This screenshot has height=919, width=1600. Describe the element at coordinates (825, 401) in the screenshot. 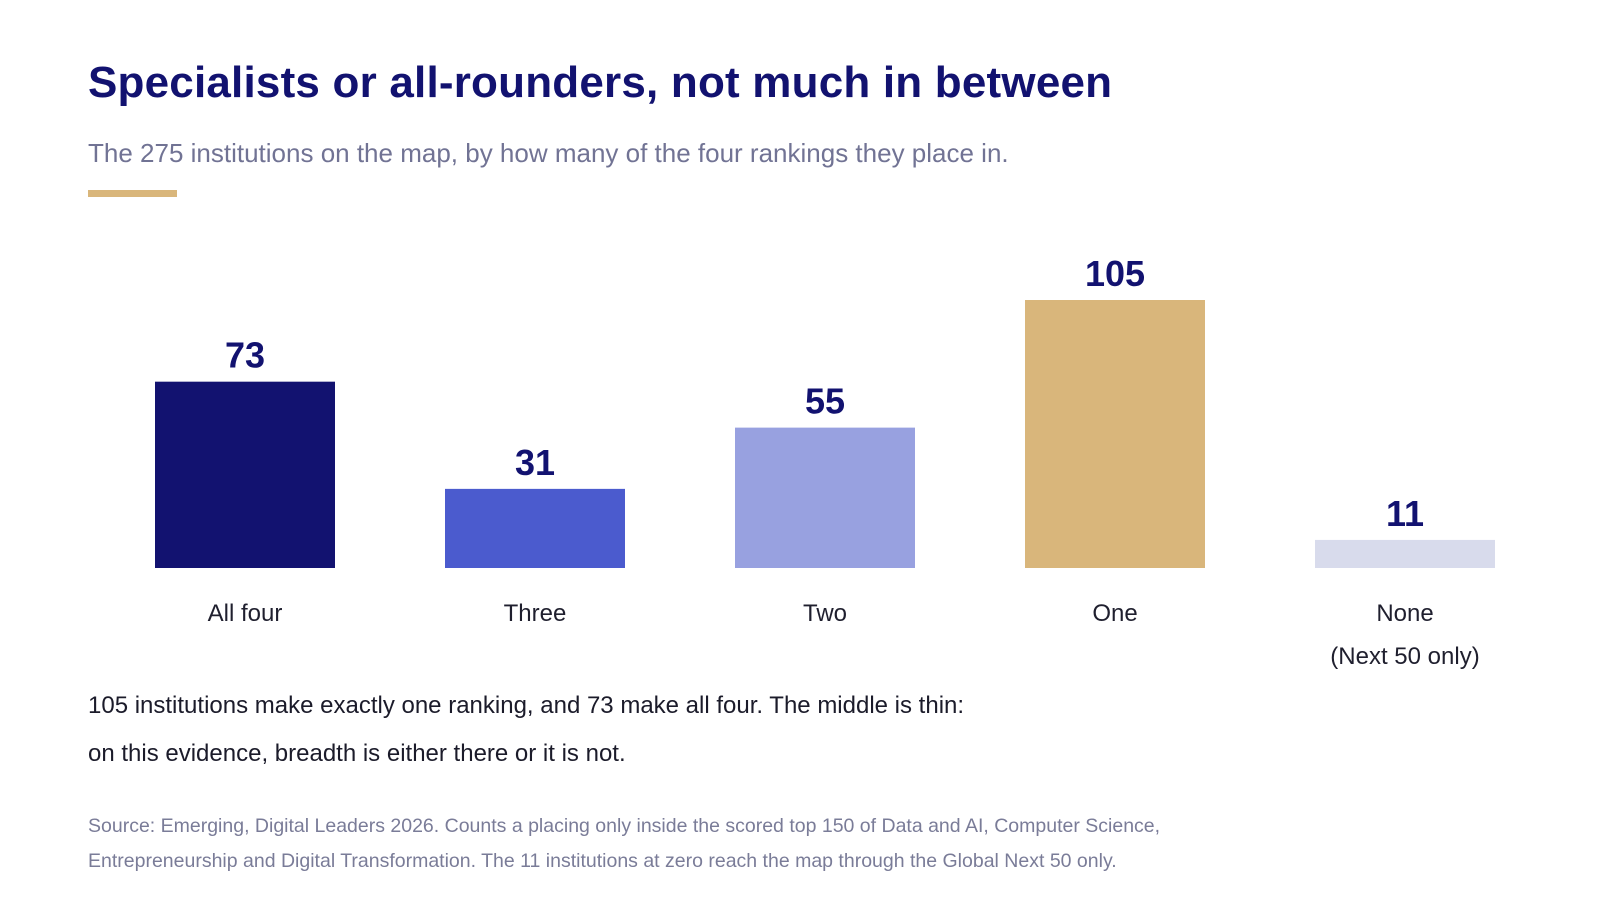

I see `bar-value-label: 55` at that location.